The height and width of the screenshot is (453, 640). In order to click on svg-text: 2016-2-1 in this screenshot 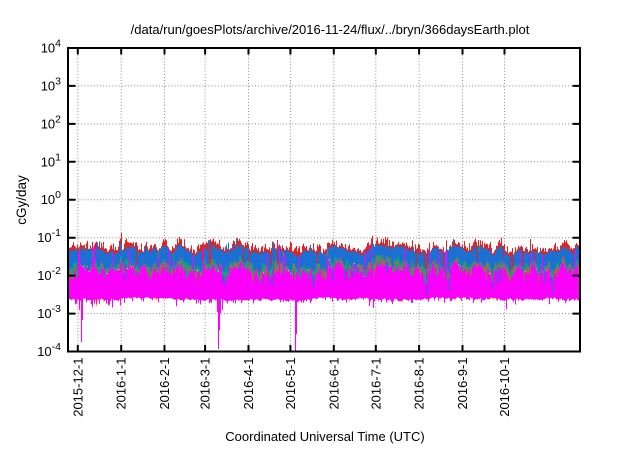, I will do `click(164, 384)`.